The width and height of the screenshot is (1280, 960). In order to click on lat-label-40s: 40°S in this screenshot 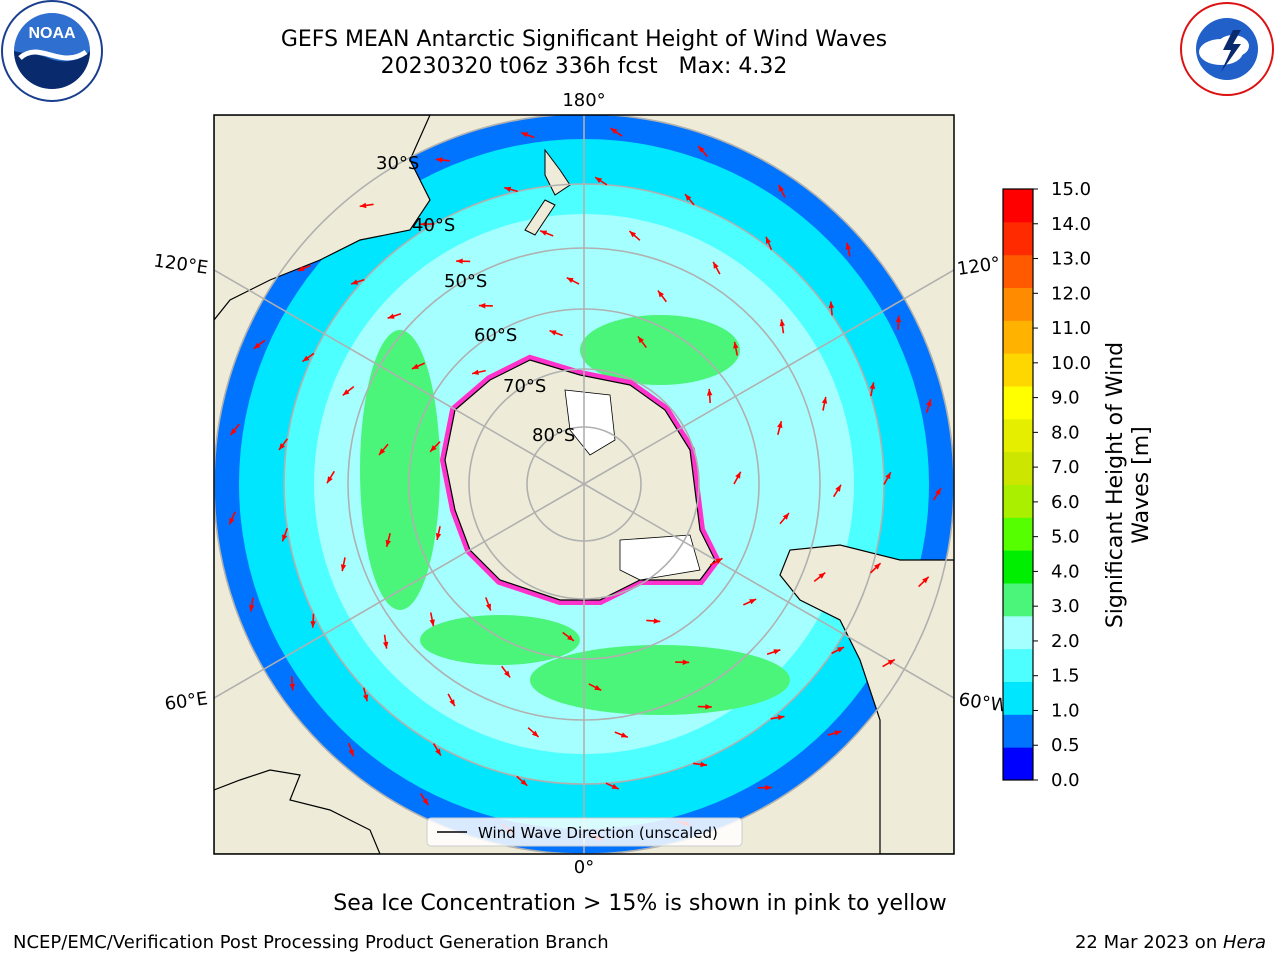, I will do `click(433, 225)`.